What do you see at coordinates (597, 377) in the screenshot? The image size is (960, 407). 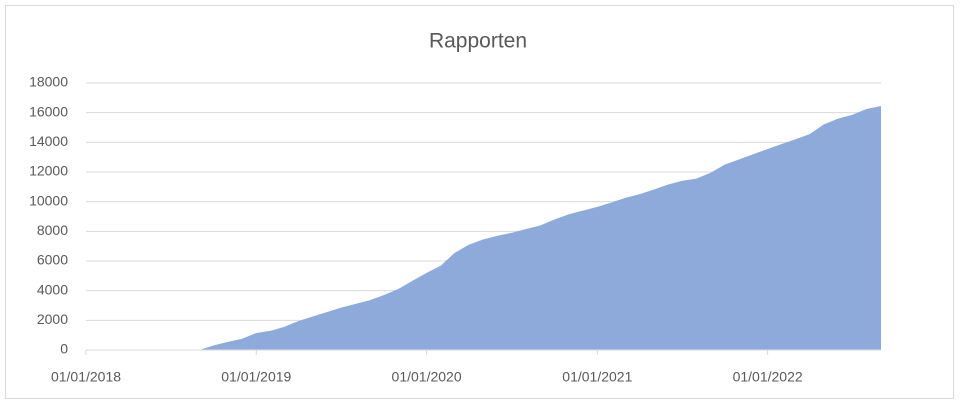 I see `x-tick-label: 01/01/2021` at bounding box center [597, 377].